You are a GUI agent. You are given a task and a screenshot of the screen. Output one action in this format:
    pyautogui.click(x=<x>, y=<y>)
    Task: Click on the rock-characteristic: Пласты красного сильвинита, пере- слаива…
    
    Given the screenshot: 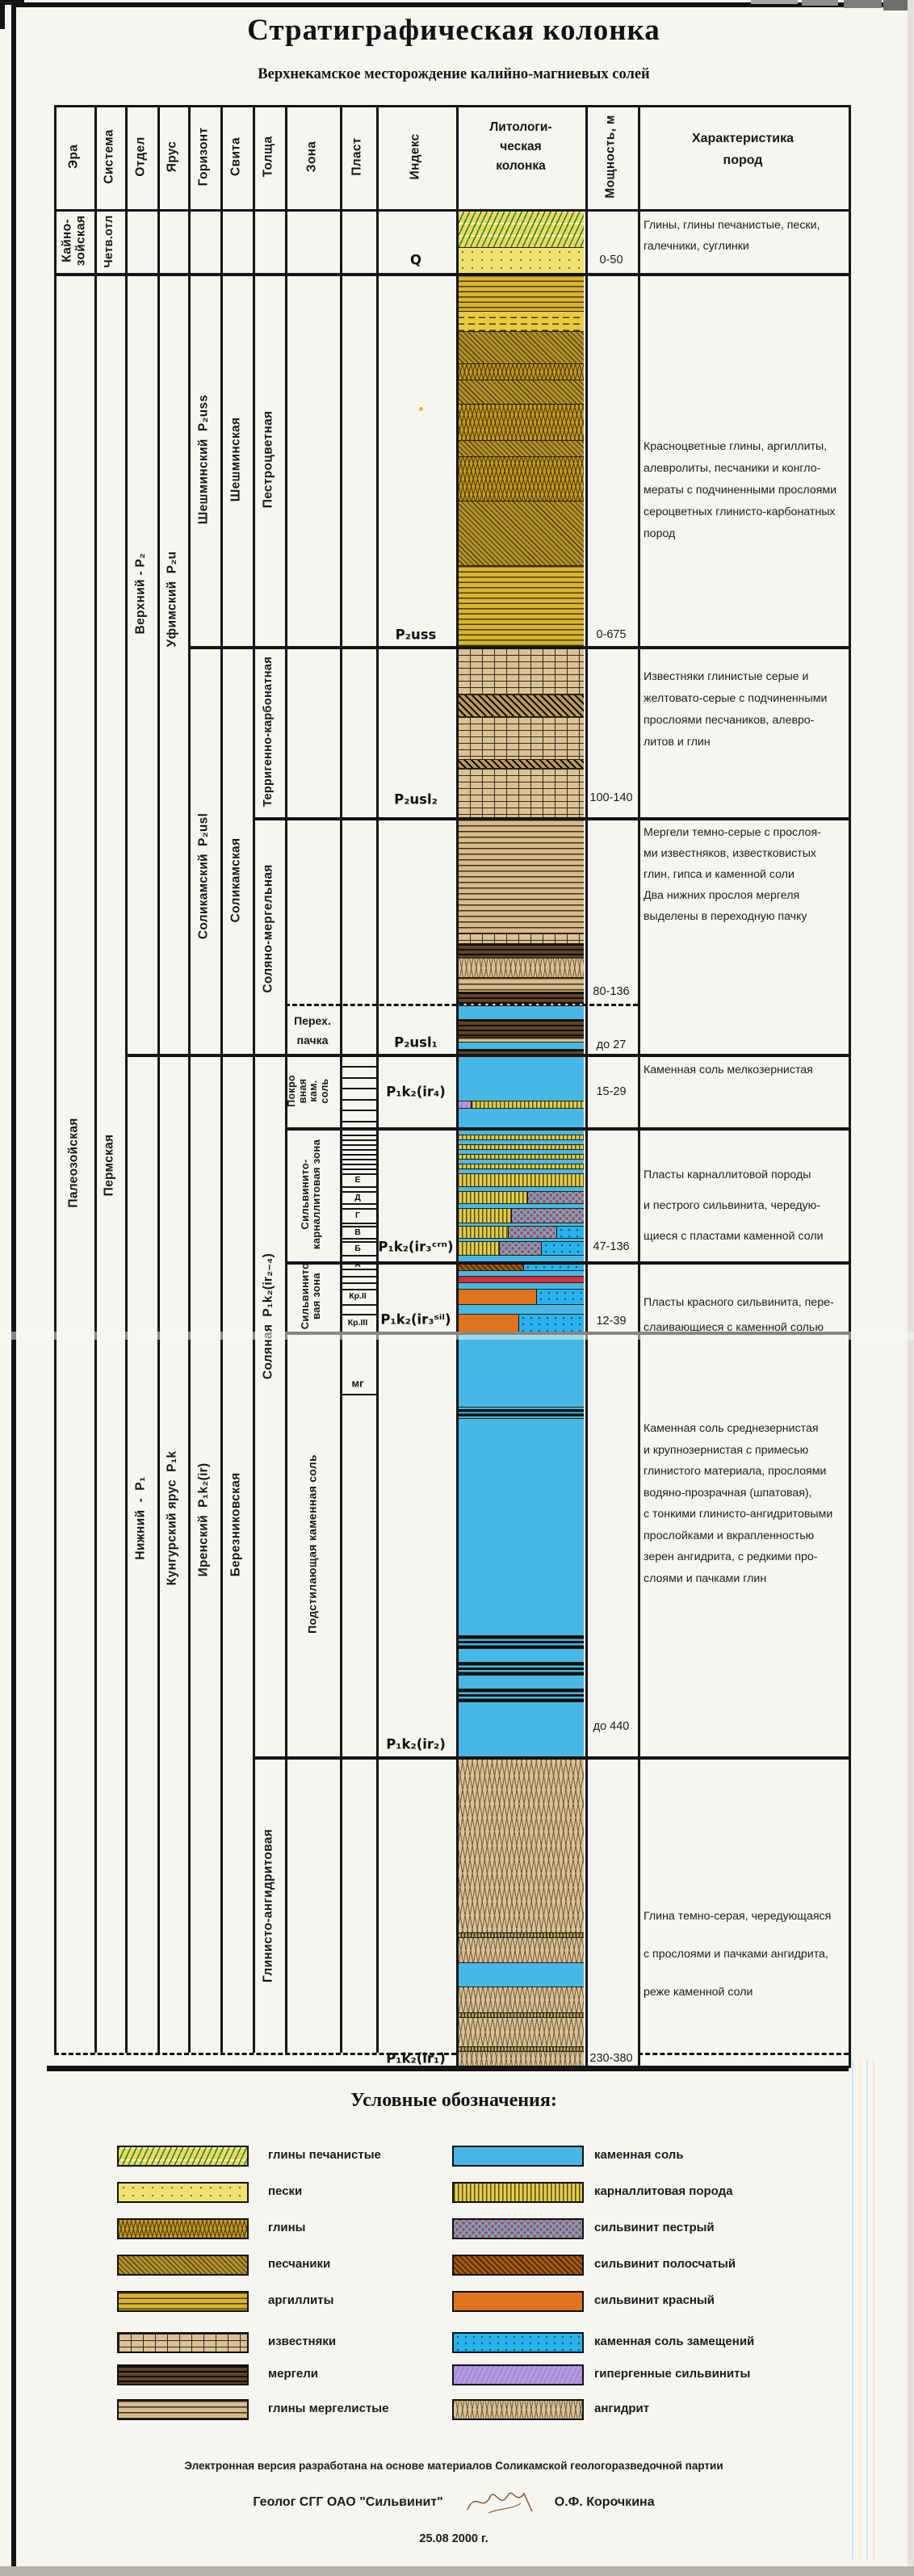 What is the action you would take?
    pyautogui.click(x=739, y=1315)
    